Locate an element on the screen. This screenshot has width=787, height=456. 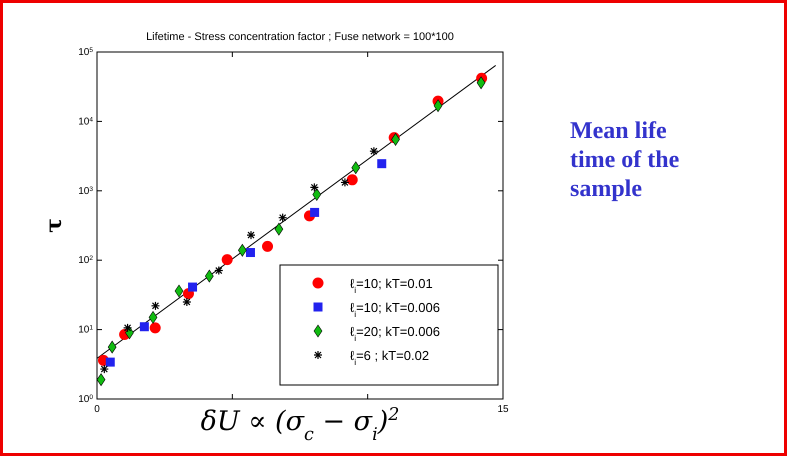
y-tick-label: 10$^{0}$ is located at coordinates (86, 399).